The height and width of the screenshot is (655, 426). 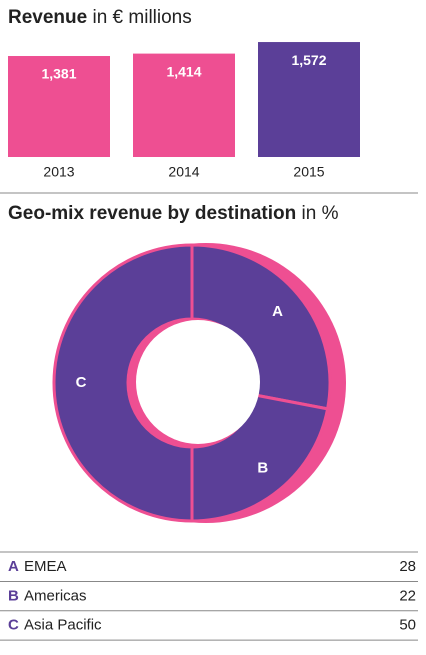 I want to click on segment-label: B, so click(x=262, y=467).